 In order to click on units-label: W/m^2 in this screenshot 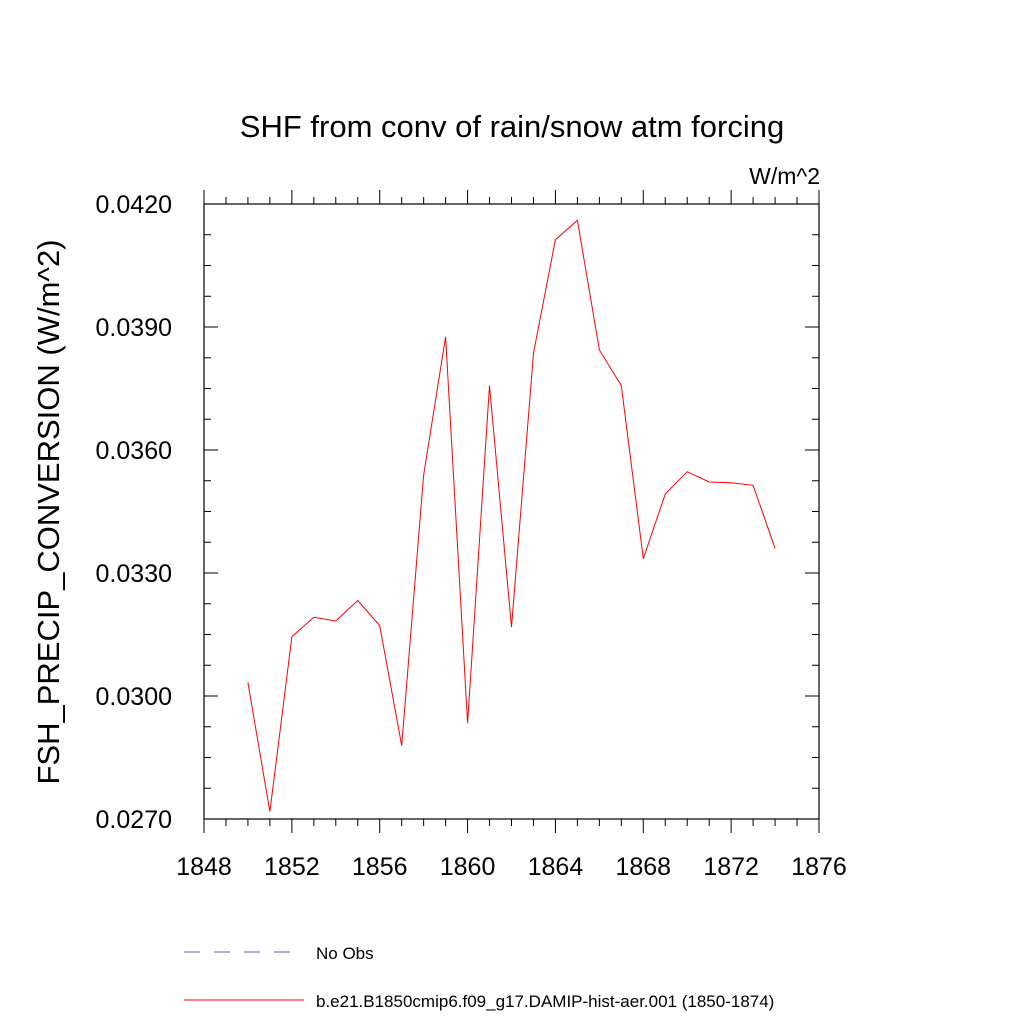, I will do `click(784, 176)`.